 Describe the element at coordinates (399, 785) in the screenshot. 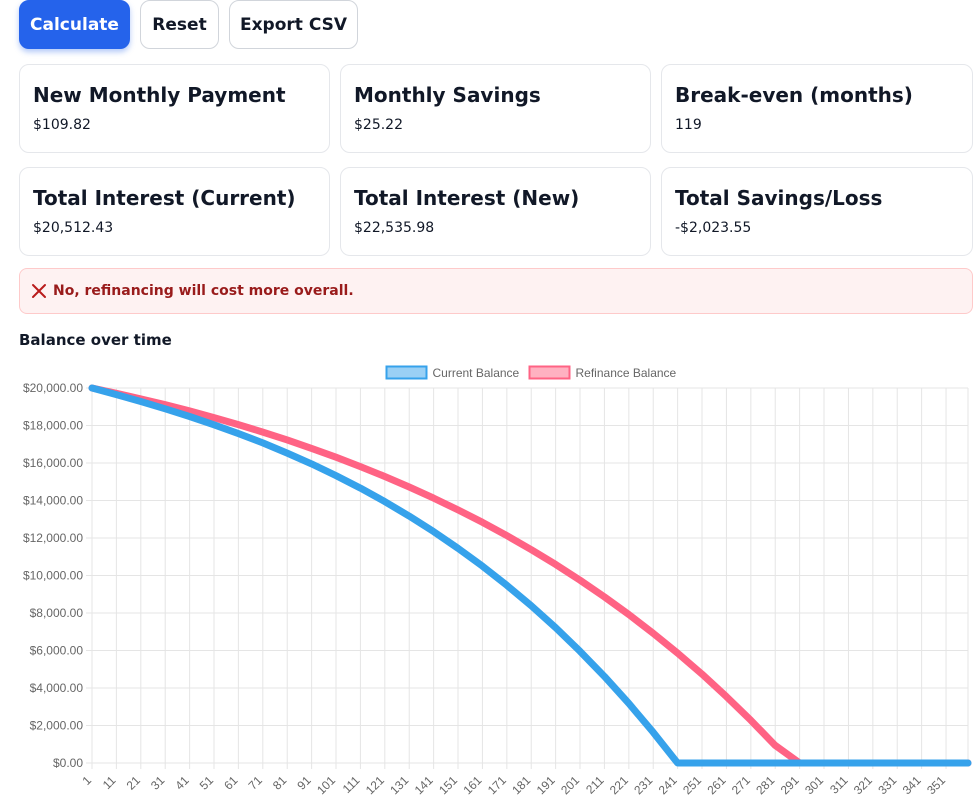

I see `x-tick-label: 131` at that location.